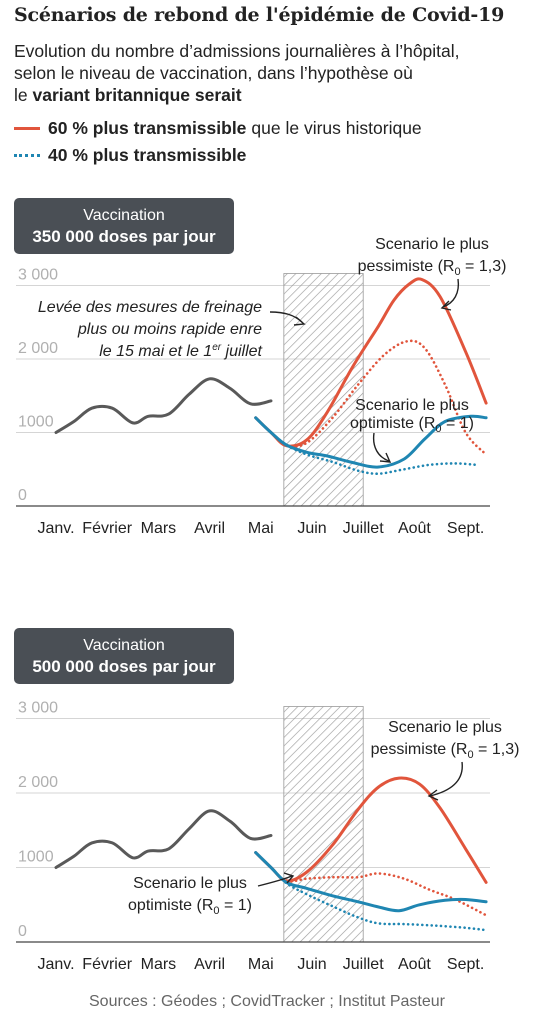 The height and width of the screenshot is (1023, 534). I want to click on annotation-shaded-line-3: le 15 mai et le 1er juillet, so click(180, 351).